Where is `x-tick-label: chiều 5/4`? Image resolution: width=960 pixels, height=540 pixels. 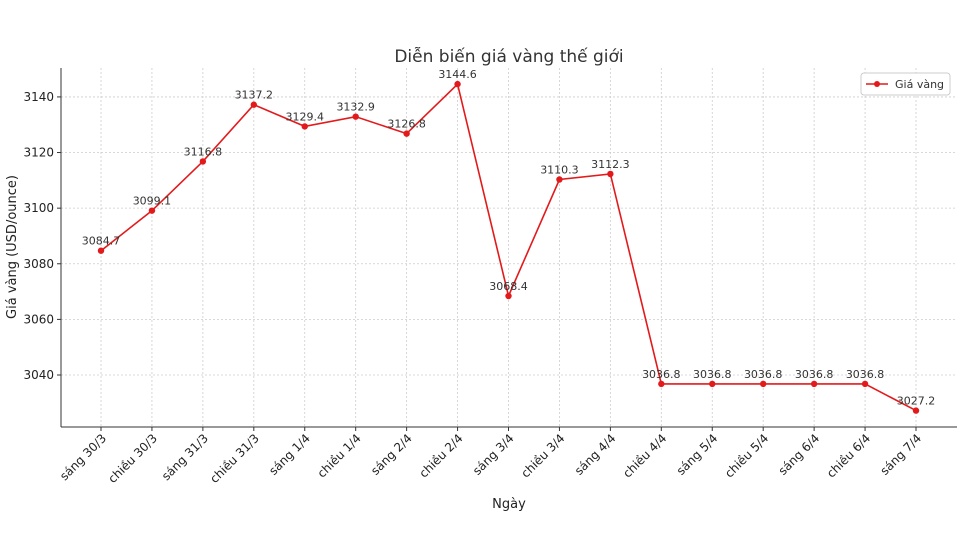
x-tick-label: chiều 5/4 is located at coordinates (746, 455).